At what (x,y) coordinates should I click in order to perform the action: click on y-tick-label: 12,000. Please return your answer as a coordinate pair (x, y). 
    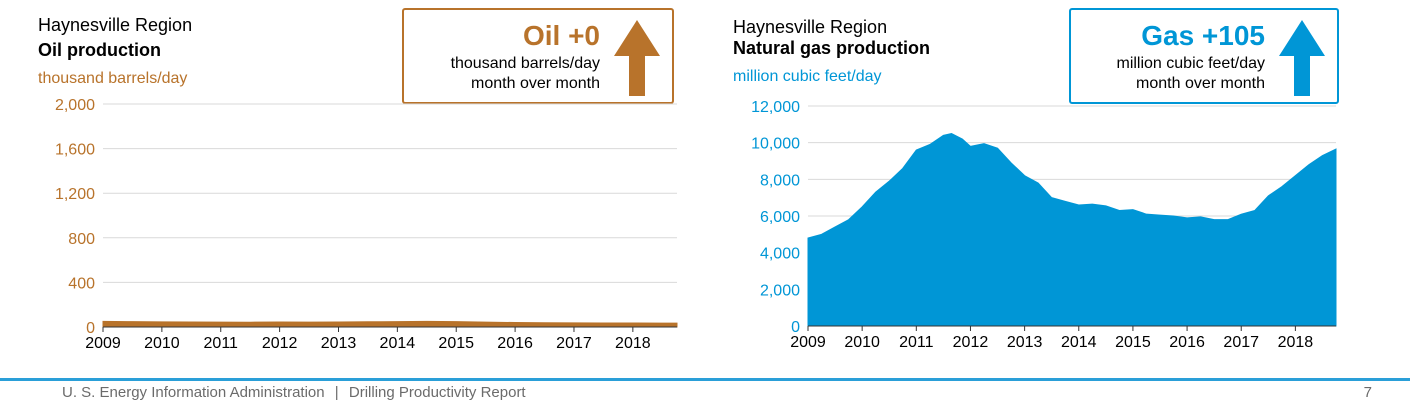
    Looking at the image, I should click on (775, 107).